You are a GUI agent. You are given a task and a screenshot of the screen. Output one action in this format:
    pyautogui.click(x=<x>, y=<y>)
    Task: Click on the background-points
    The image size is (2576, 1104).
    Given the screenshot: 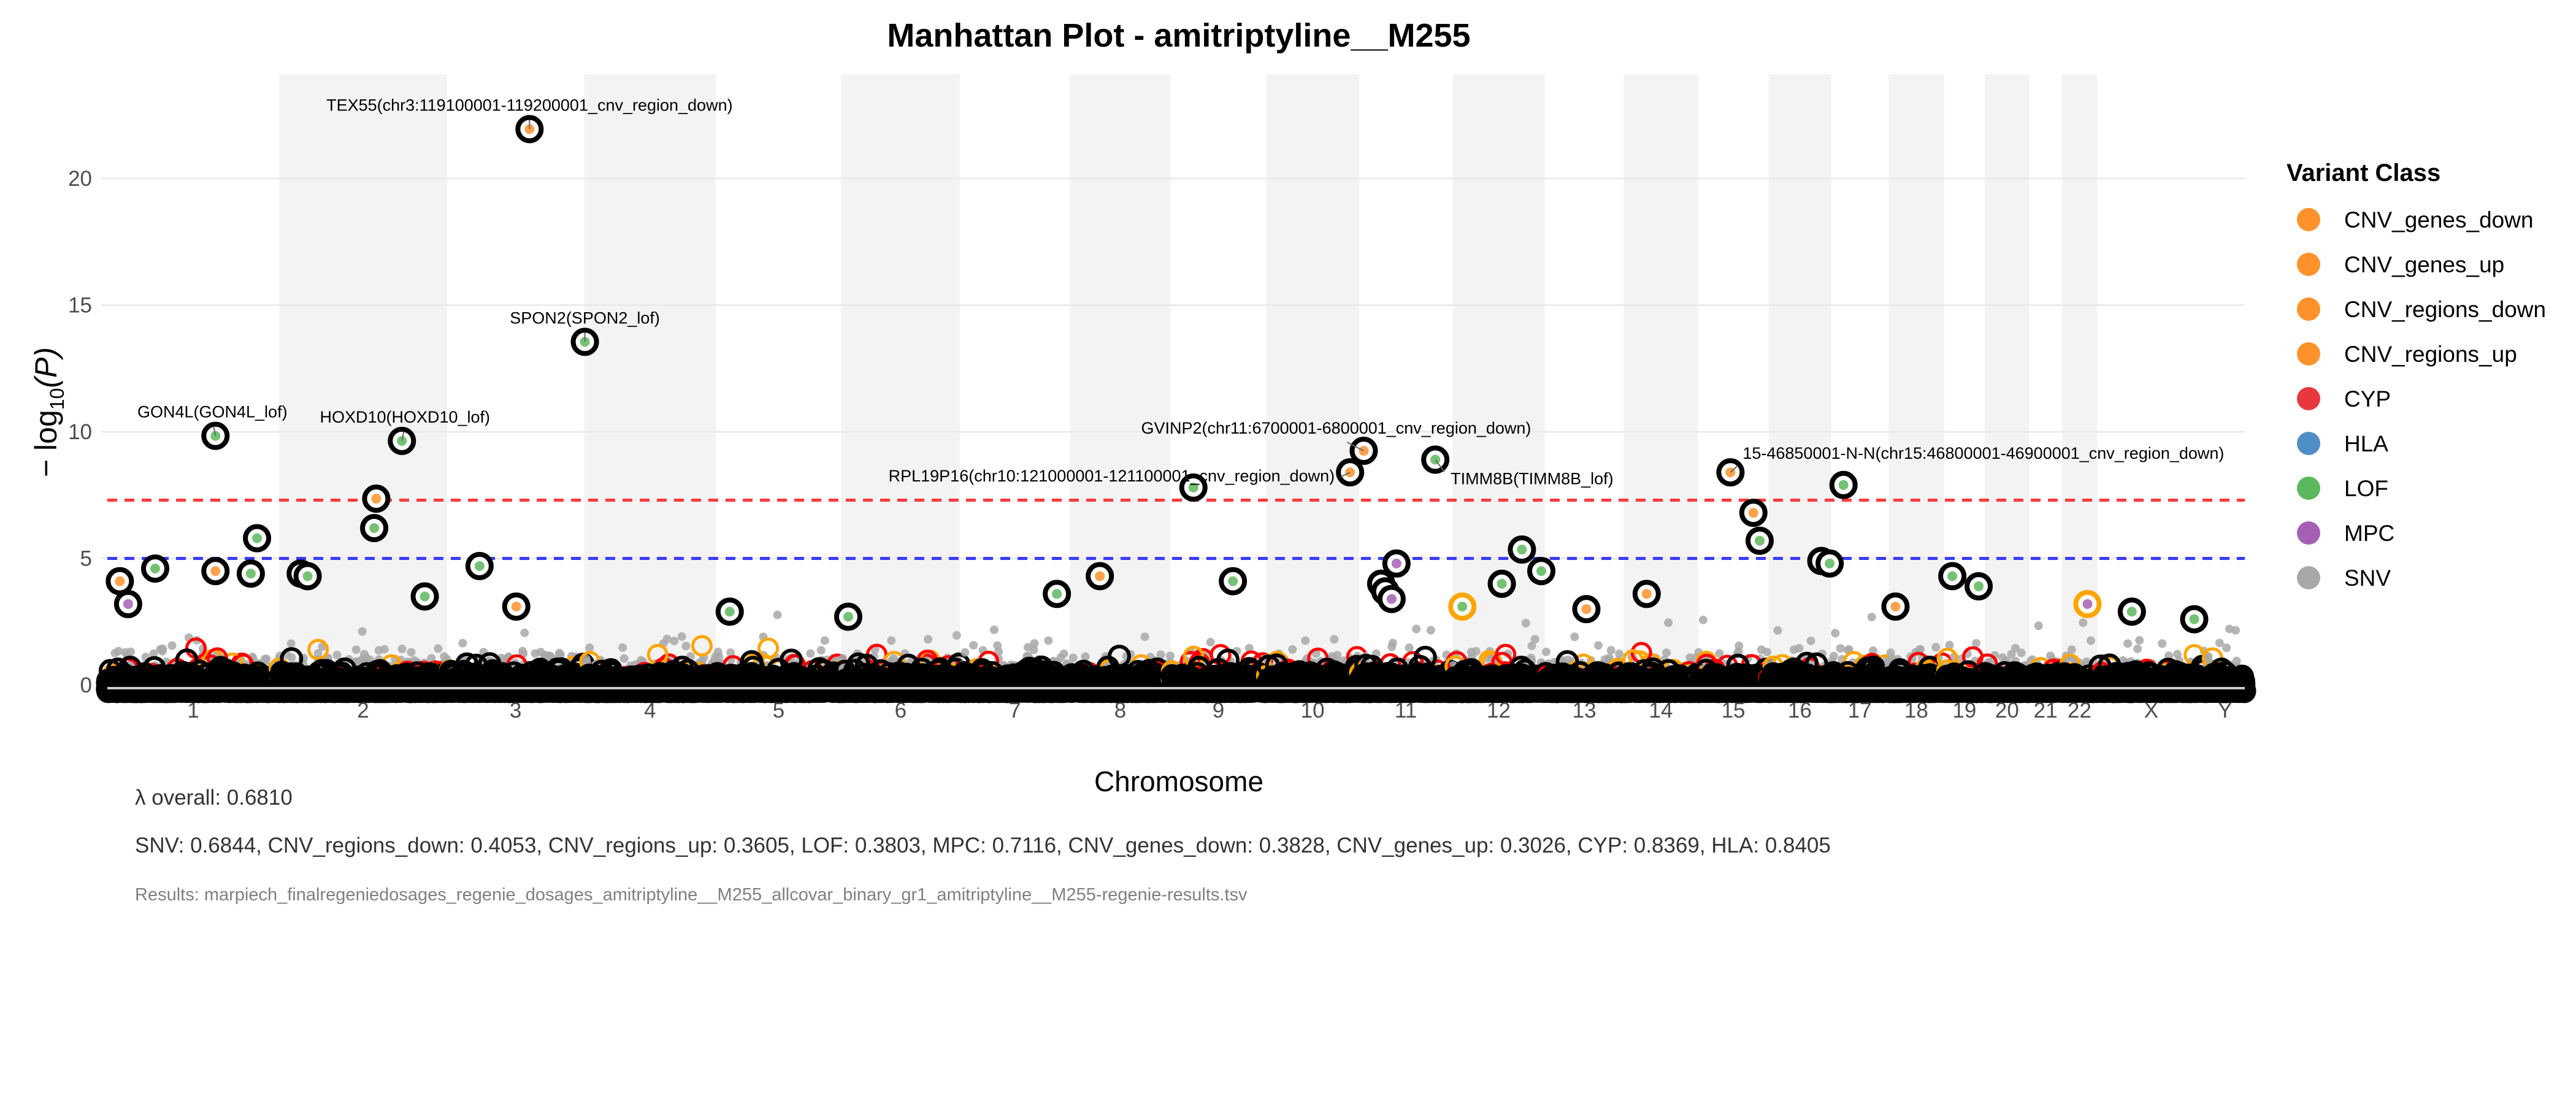 What is the action you would take?
    pyautogui.click(x=1176, y=656)
    